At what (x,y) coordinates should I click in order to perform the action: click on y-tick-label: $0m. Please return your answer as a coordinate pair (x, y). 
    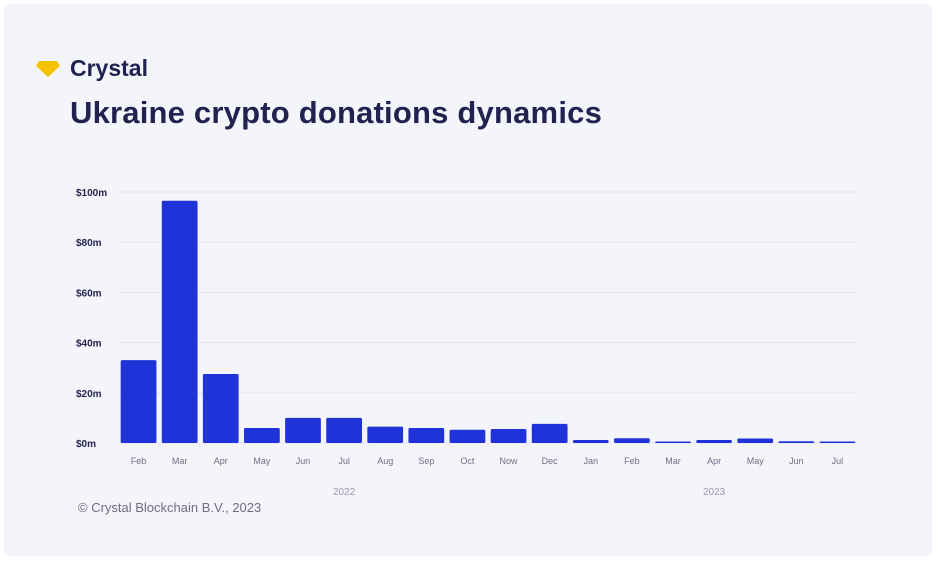
    Looking at the image, I should click on (86, 444).